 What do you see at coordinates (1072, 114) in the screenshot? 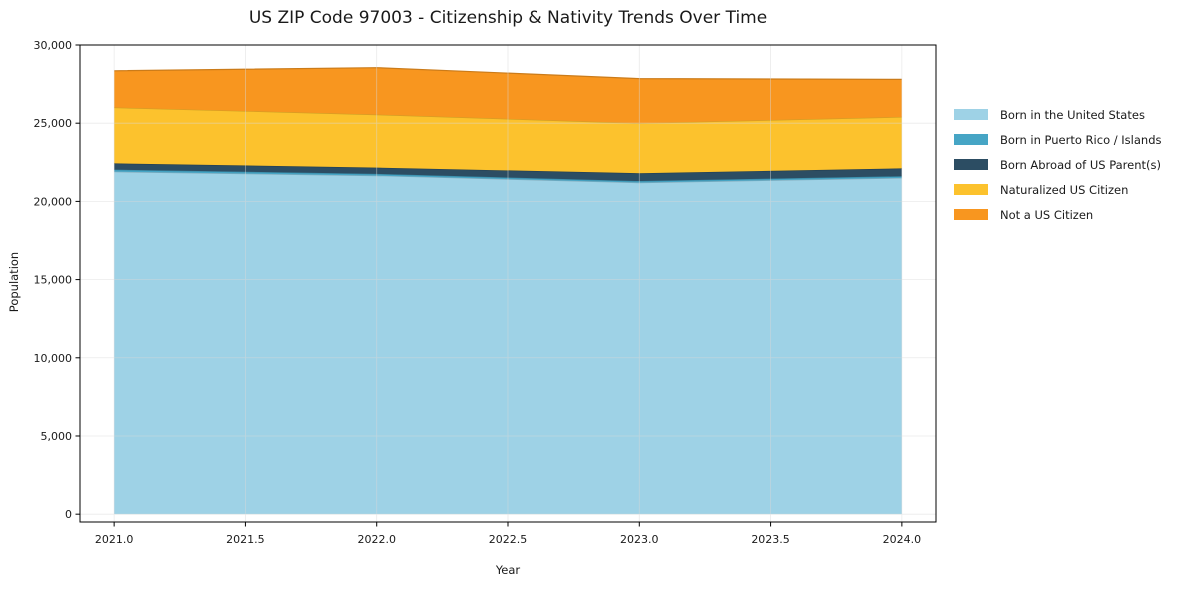
I see `legend-label: Born in the United States` at bounding box center [1072, 114].